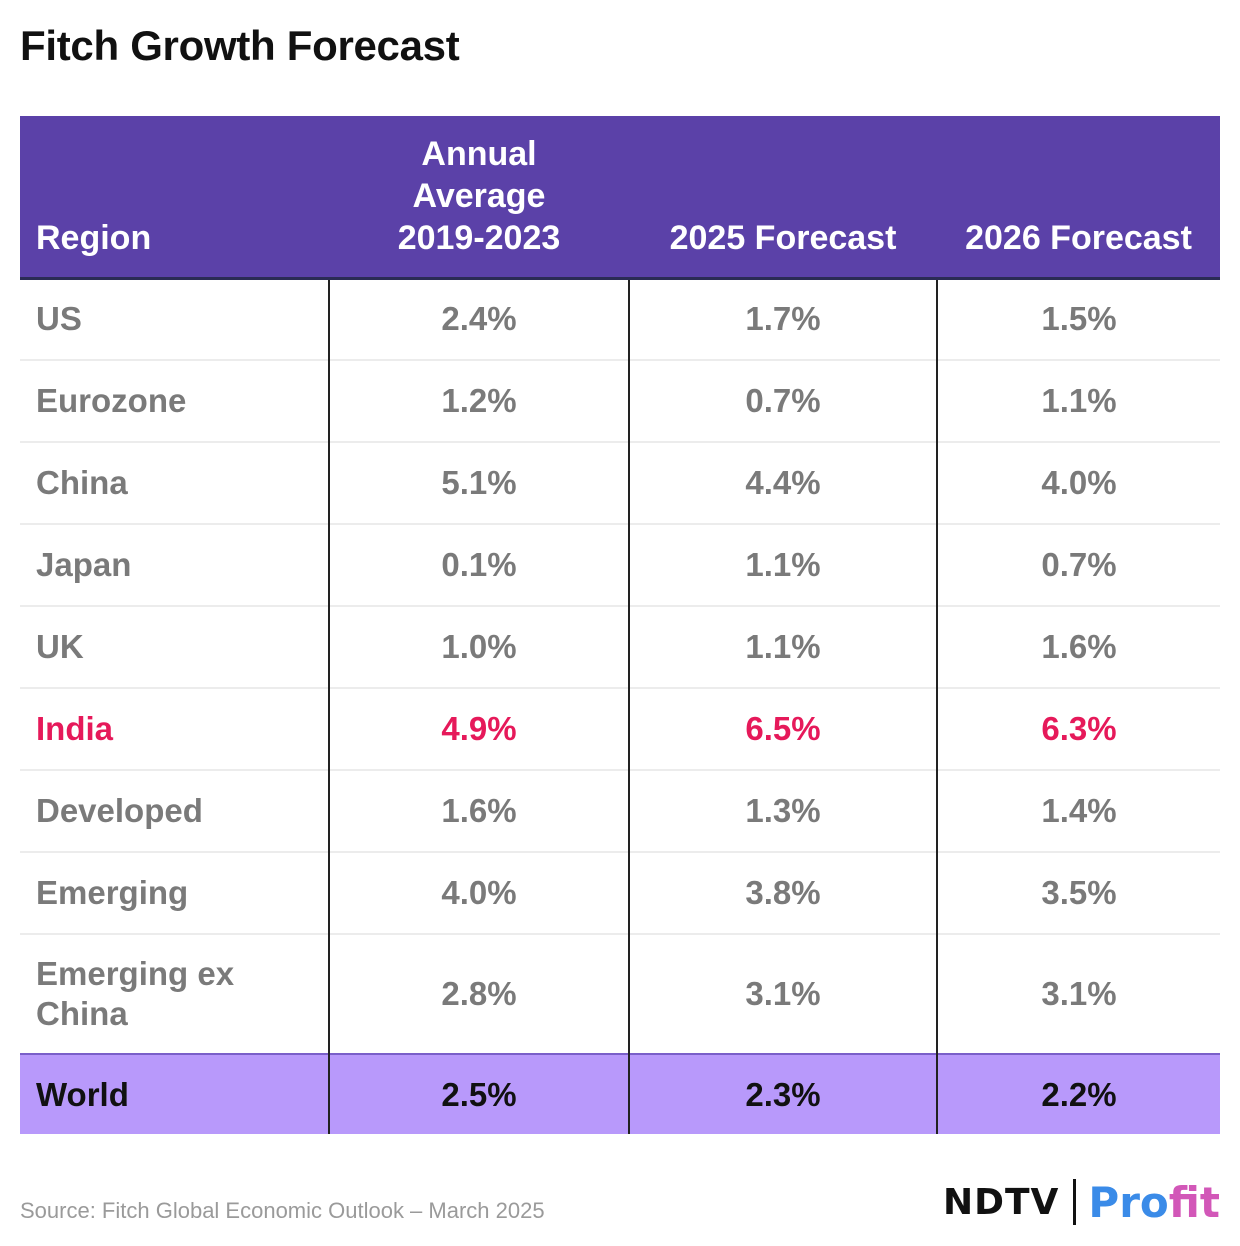  Describe the element at coordinates (478, 993) in the screenshot. I see `value-cell-annual-average: 2.8%` at that location.